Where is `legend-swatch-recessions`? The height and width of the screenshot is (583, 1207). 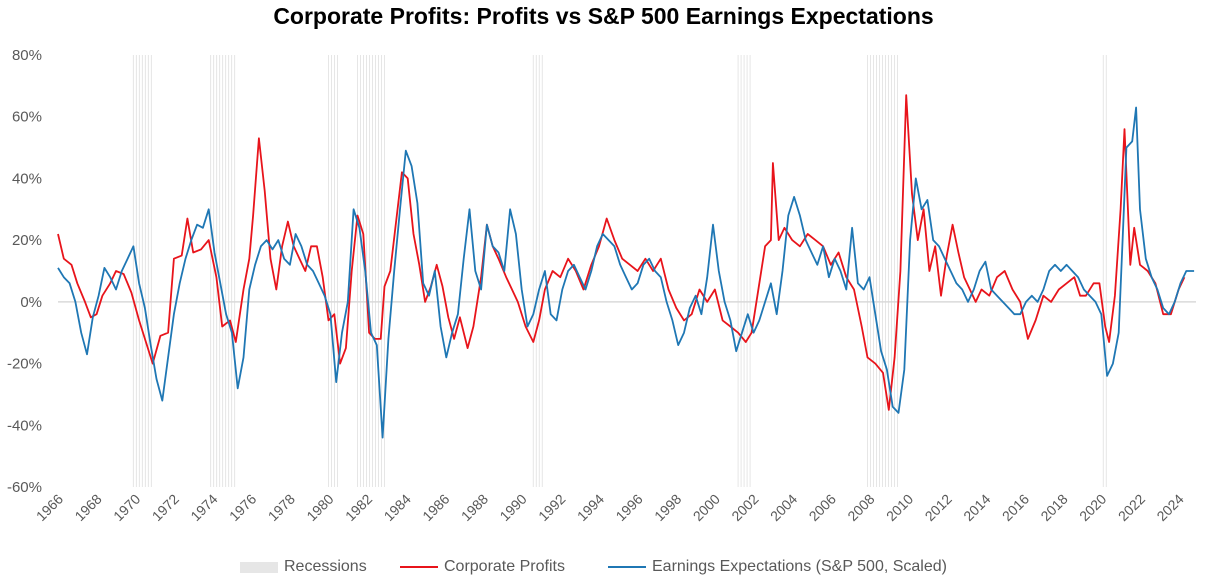 legend-swatch-recessions is located at coordinates (259, 567).